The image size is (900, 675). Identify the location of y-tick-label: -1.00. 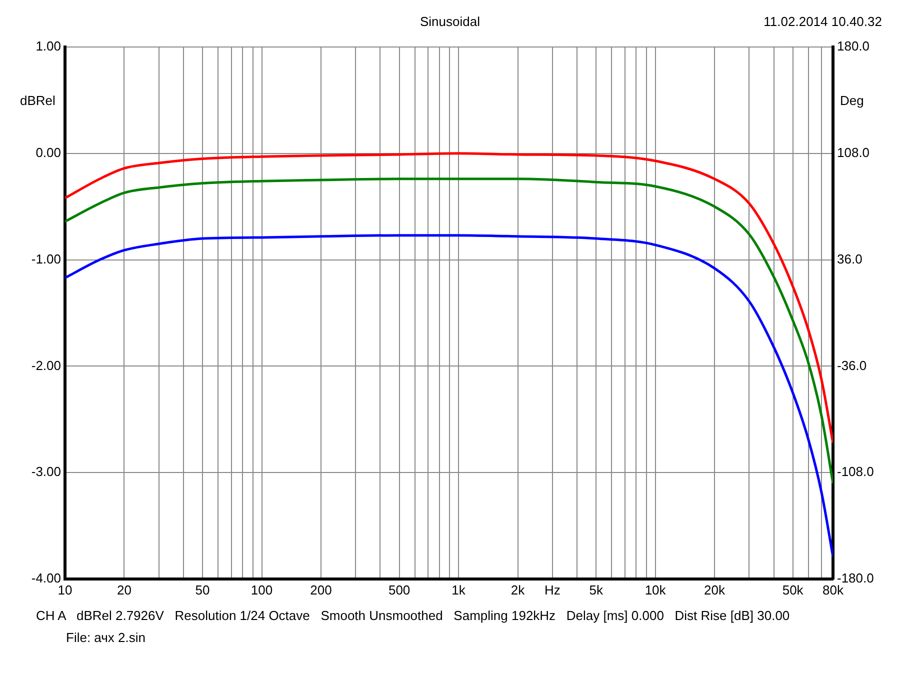
(46, 258).